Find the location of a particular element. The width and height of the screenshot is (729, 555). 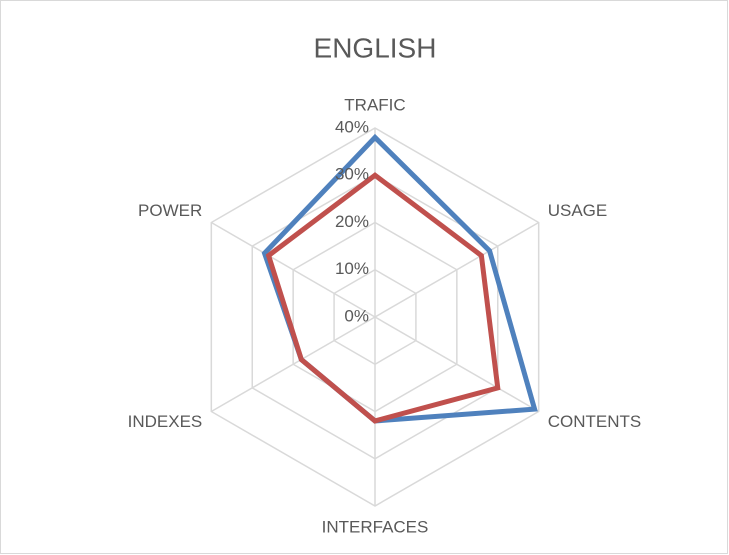

category-label: CONTENTS is located at coordinates (595, 421).